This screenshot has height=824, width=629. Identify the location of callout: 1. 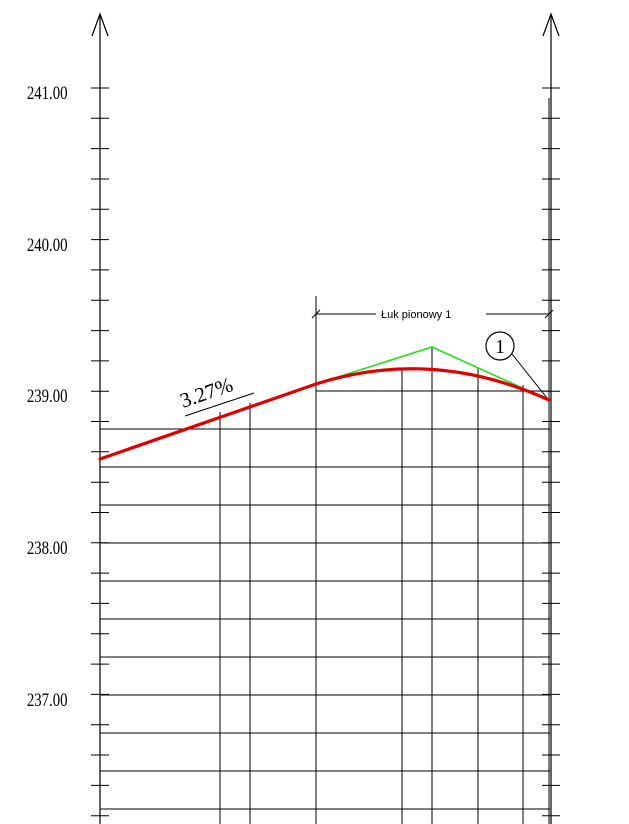
(516, 365).